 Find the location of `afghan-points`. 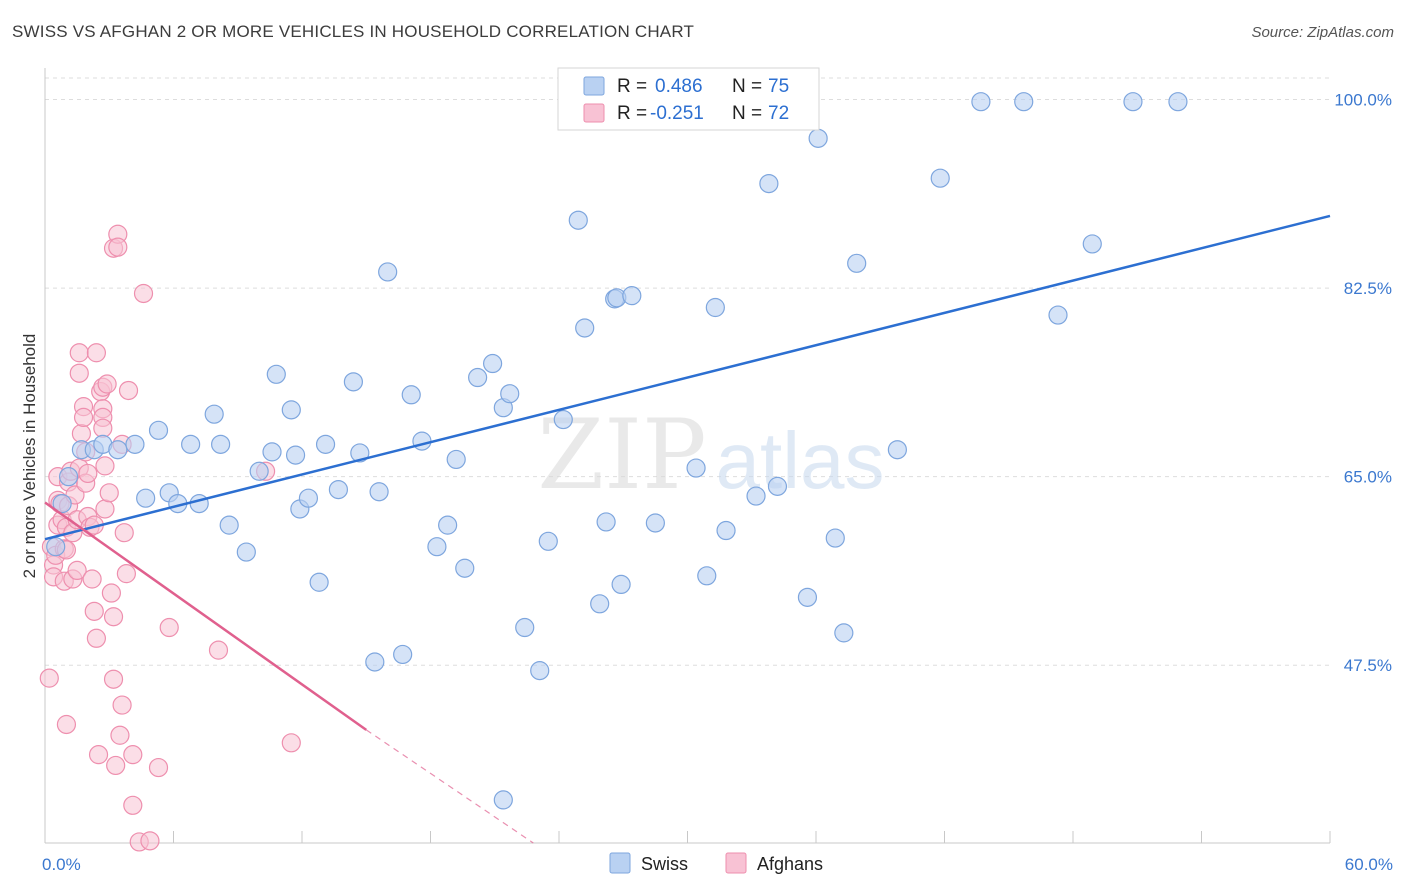

afghan-points is located at coordinates (170, 538).